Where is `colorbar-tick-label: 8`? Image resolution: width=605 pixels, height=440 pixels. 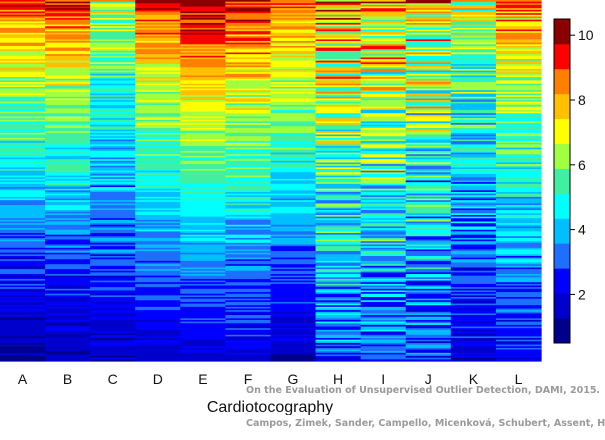 colorbar-tick-label: 8 is located at coordinates (582, 100).